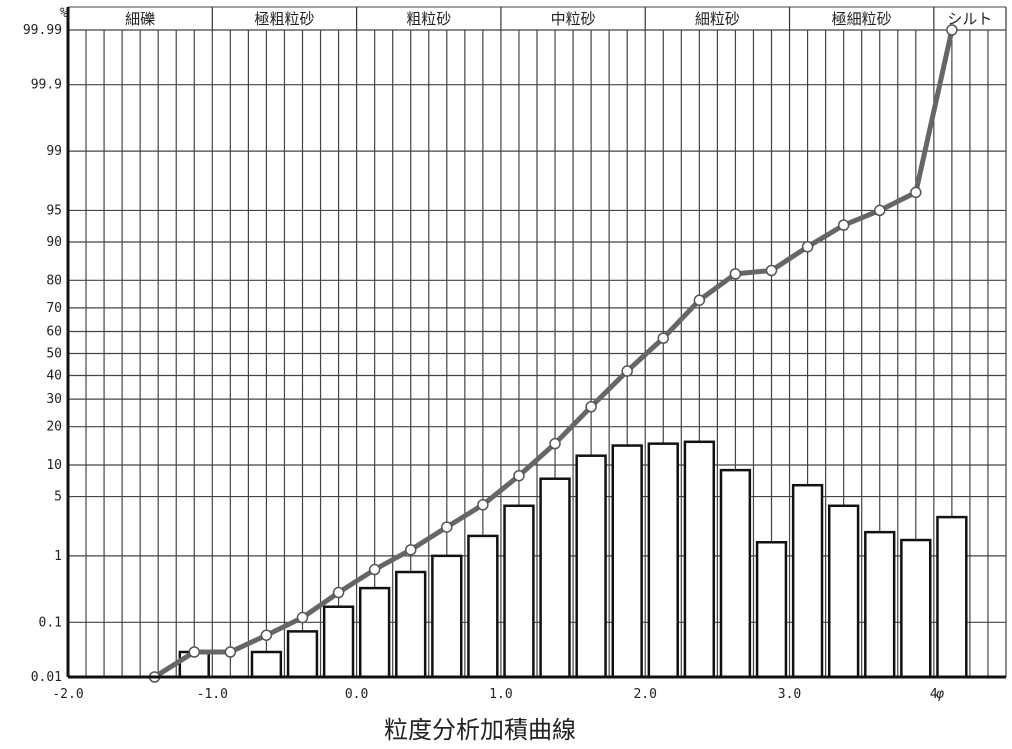 This screenshot has width=1012, height=749. I want to click on x-tick-label: 0.0, so click(356, 694).